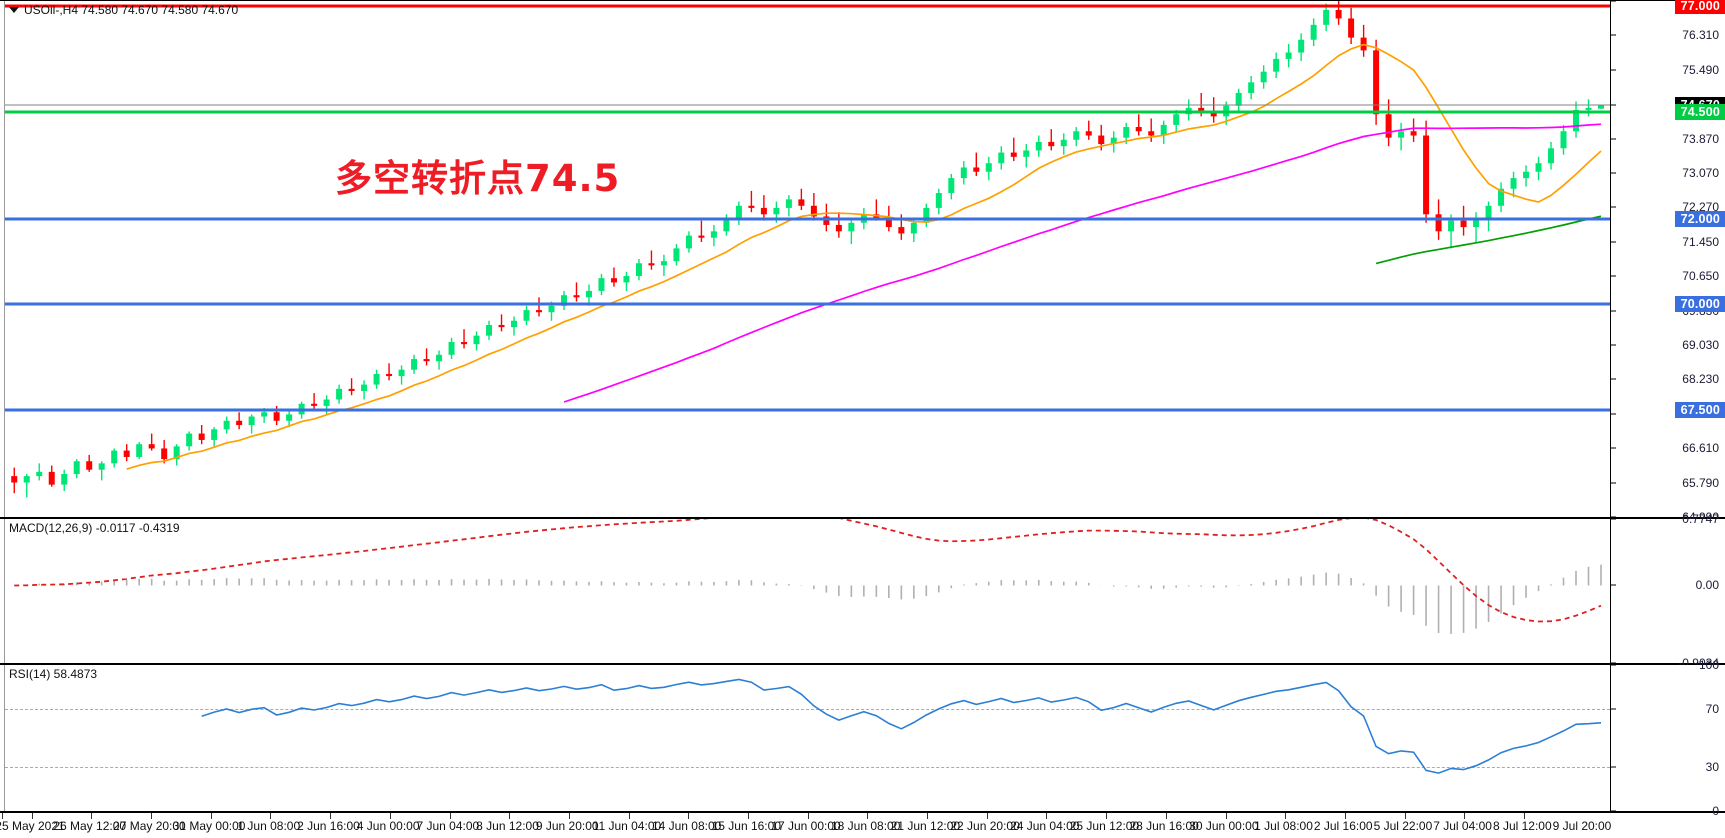 The width and height of the screenshot is (1725, 838). Describe the element at coordinates (94, 528) in the screenshot. I see `macd-title: MACD(12,26,9) -0.0117 -0.4319` at that location.